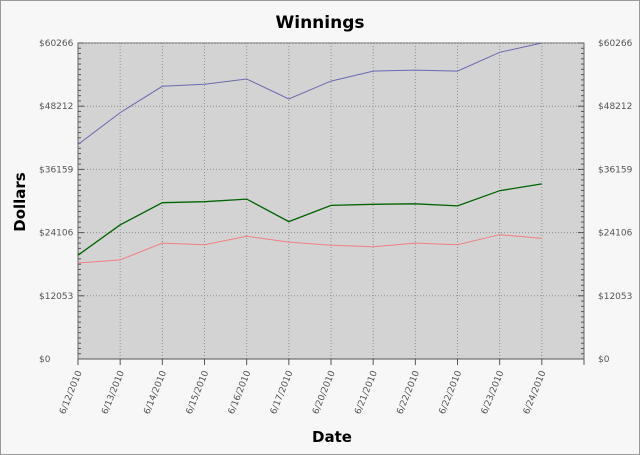  I want to click on x-axis-title: Date, so click(332, 437).